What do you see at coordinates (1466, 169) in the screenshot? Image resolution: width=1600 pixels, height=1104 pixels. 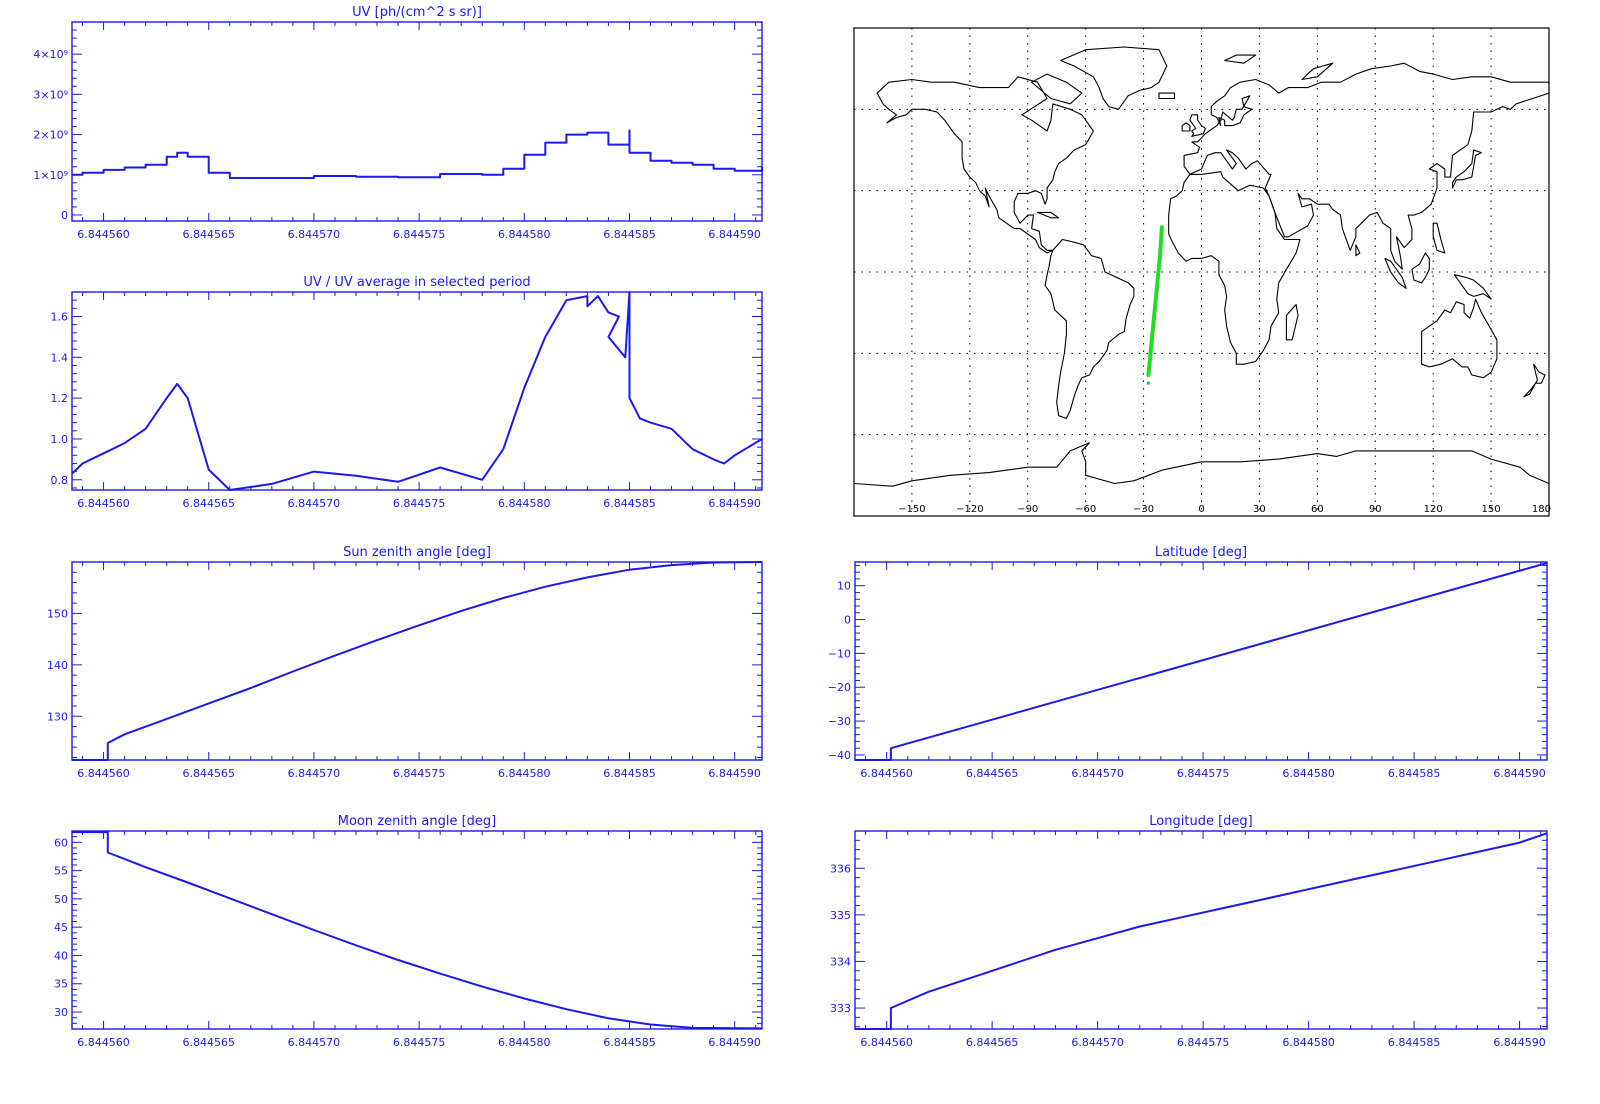 I see `coastline-japan` at bounding box center [1466, 169].